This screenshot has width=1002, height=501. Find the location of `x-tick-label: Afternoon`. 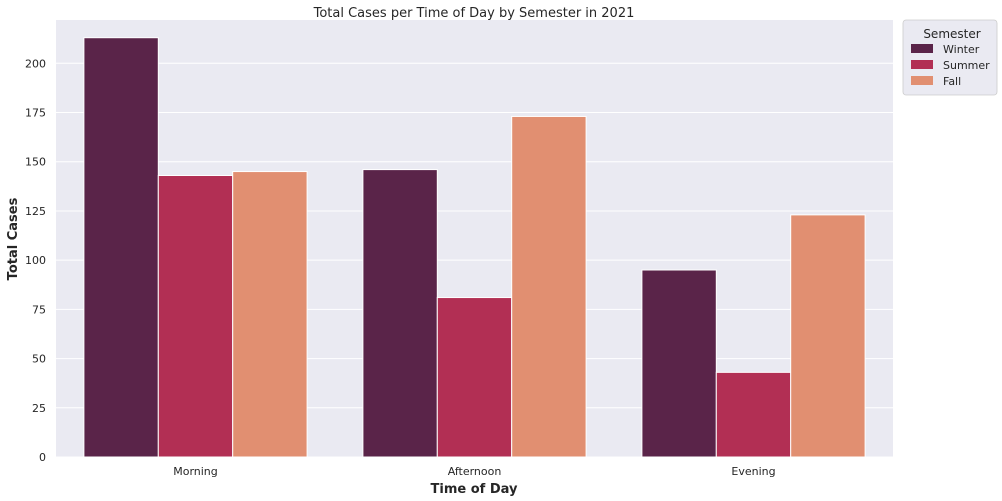

x-tick-label: Afternoon is located at coordinates (475, 471).